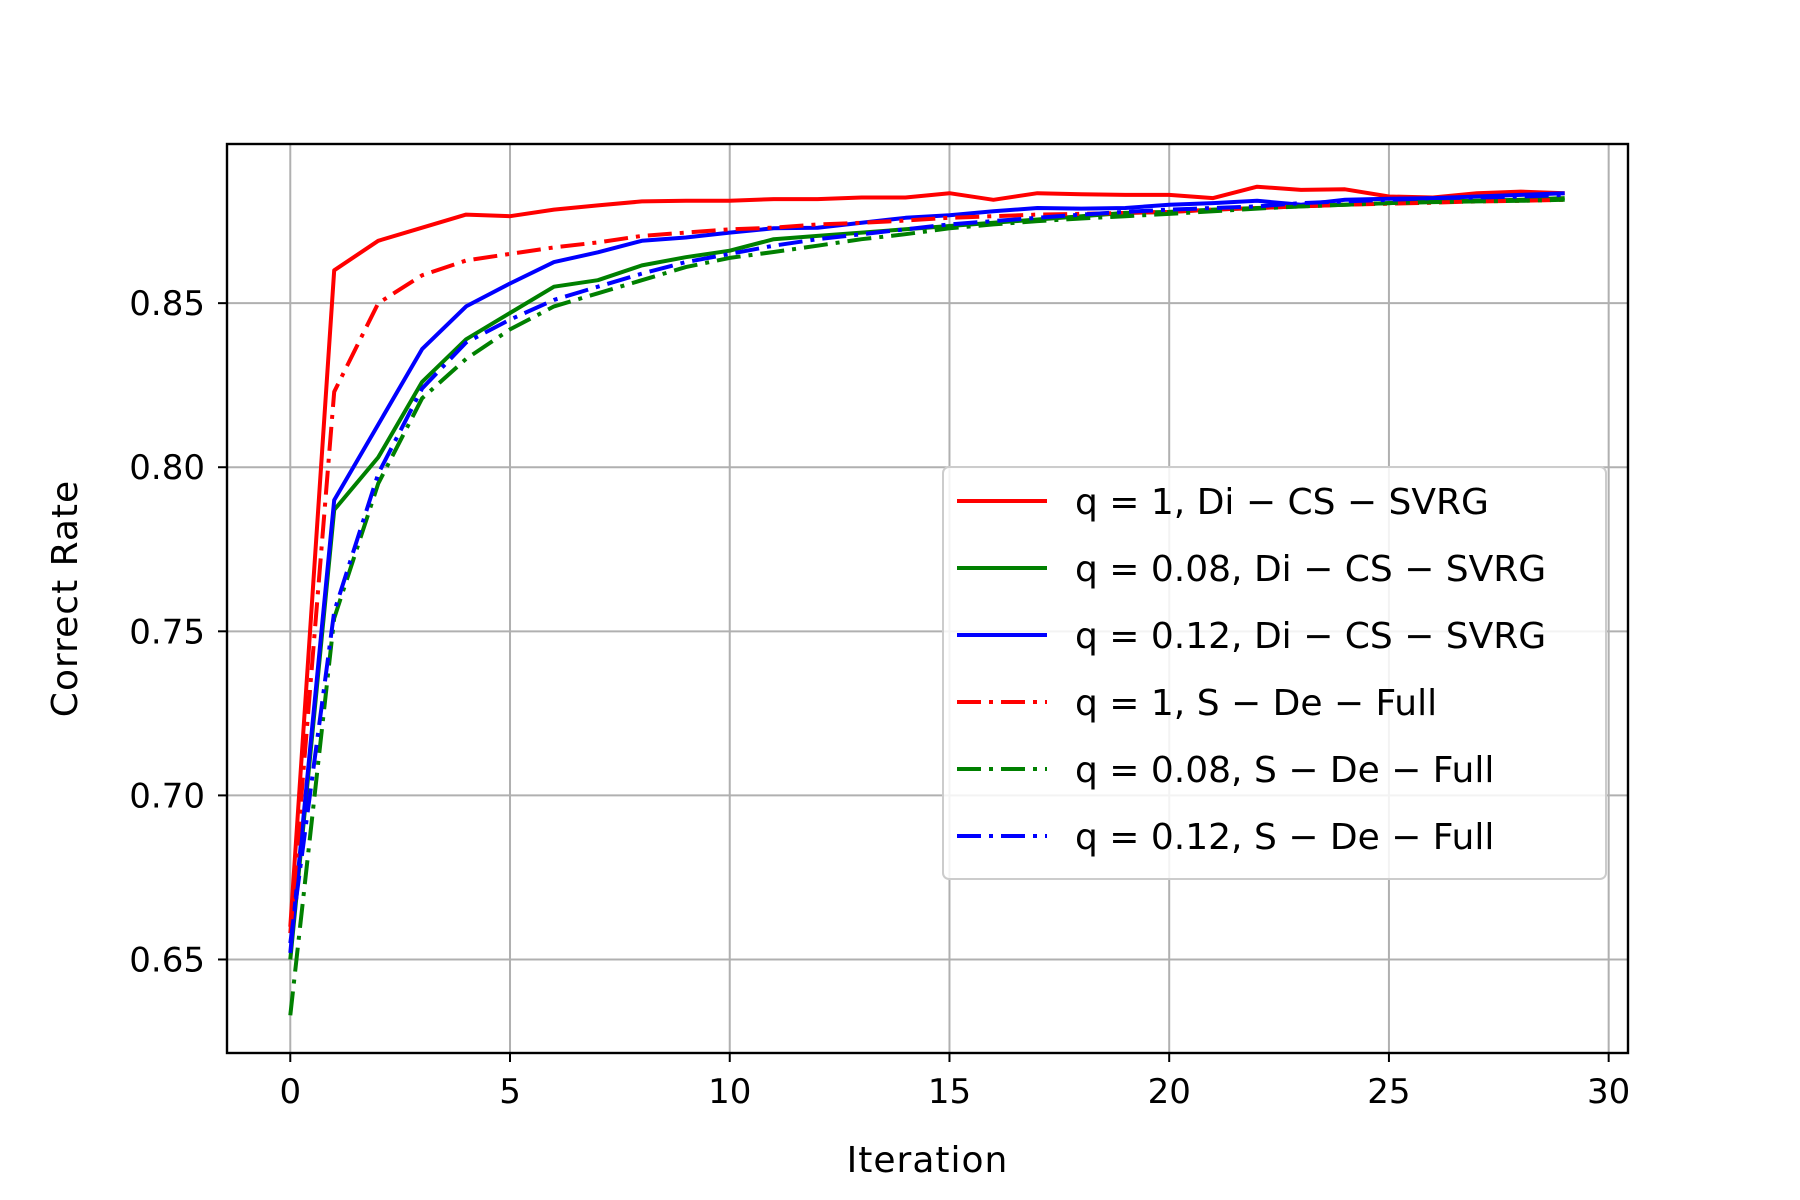 This screenshot has height=1200, width=1800. I want to click on legend-label-2: q = 0.08, Di − CS − SVRG, so click(1310, 569).